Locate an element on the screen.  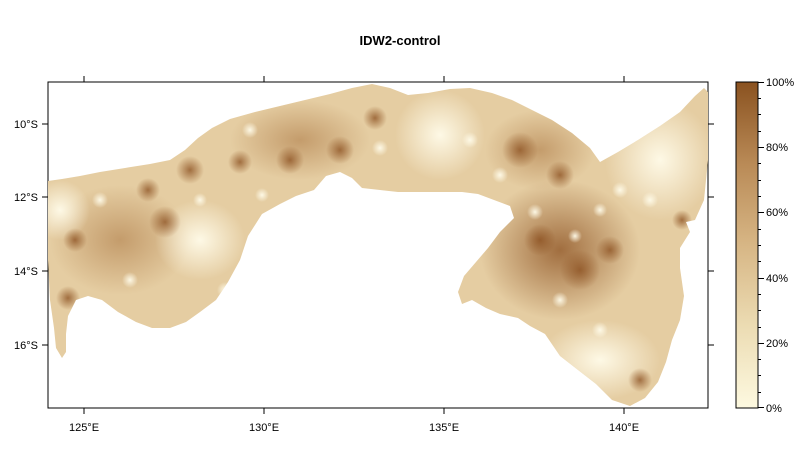
legend-label: 40% is located at coordinates (777, 279).